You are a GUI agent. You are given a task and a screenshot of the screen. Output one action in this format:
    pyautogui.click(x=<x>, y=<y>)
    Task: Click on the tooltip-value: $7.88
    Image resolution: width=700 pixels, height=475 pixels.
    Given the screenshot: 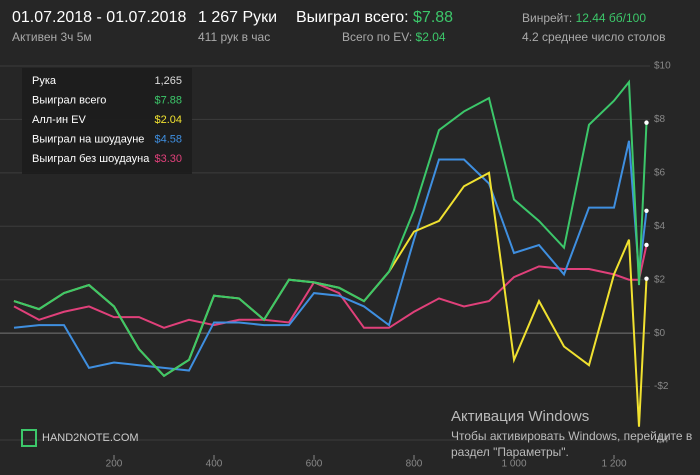 What is the action you would take?
    pyautogui.click(x=168, y=100)
    